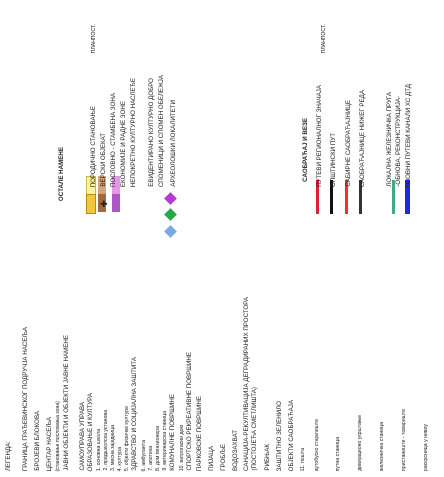 Image resolution: width=444 pixels, height=477 pixels. Describe the element at coordinates (267, 457) in the screenshot. I see `legend-item: РИБЊАК` at that location.